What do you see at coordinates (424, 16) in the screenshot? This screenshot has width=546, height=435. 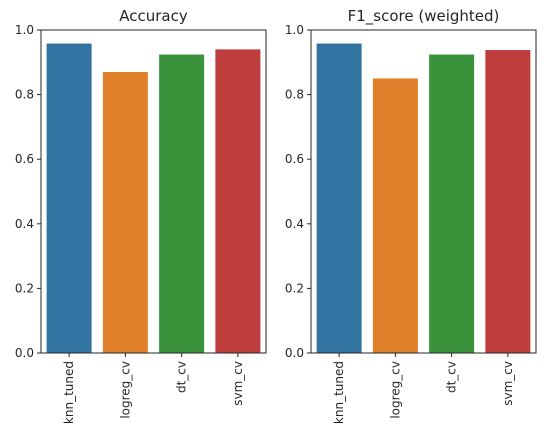 I see `chart-title: F1_score (weighted)` at bounding box center [424, 16].